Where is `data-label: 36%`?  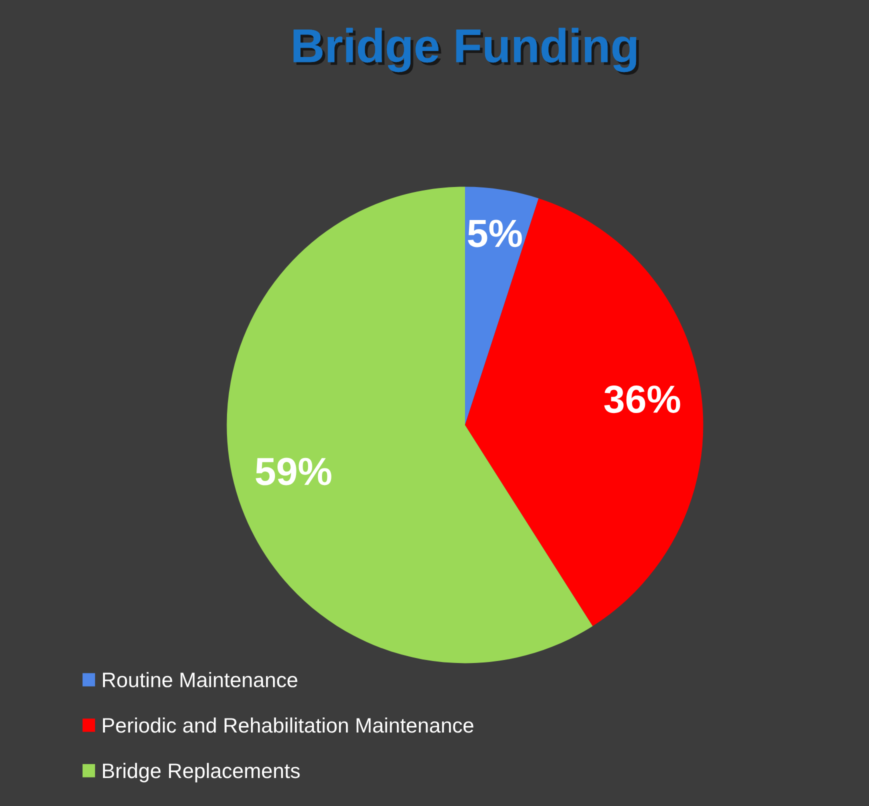
data-label: 36% is located at coordinates (642, 400).